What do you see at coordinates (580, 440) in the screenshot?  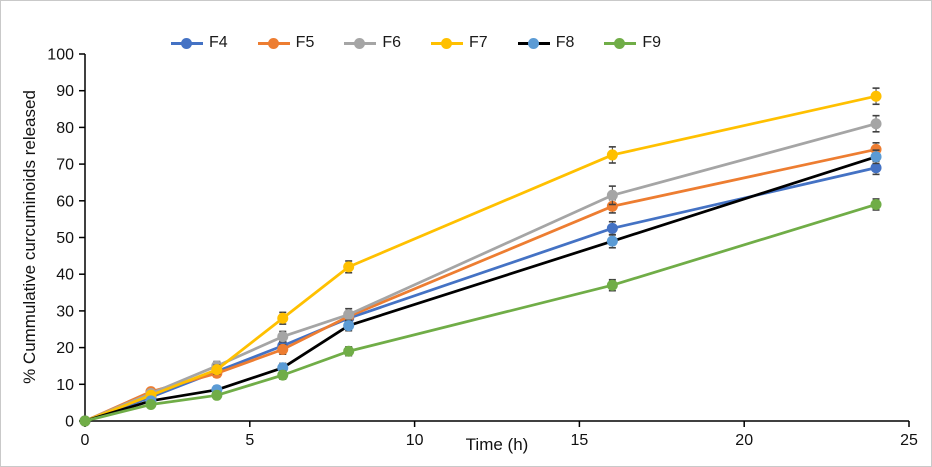 I see `x-tick-label: 15` at bounding box center [580, 440].